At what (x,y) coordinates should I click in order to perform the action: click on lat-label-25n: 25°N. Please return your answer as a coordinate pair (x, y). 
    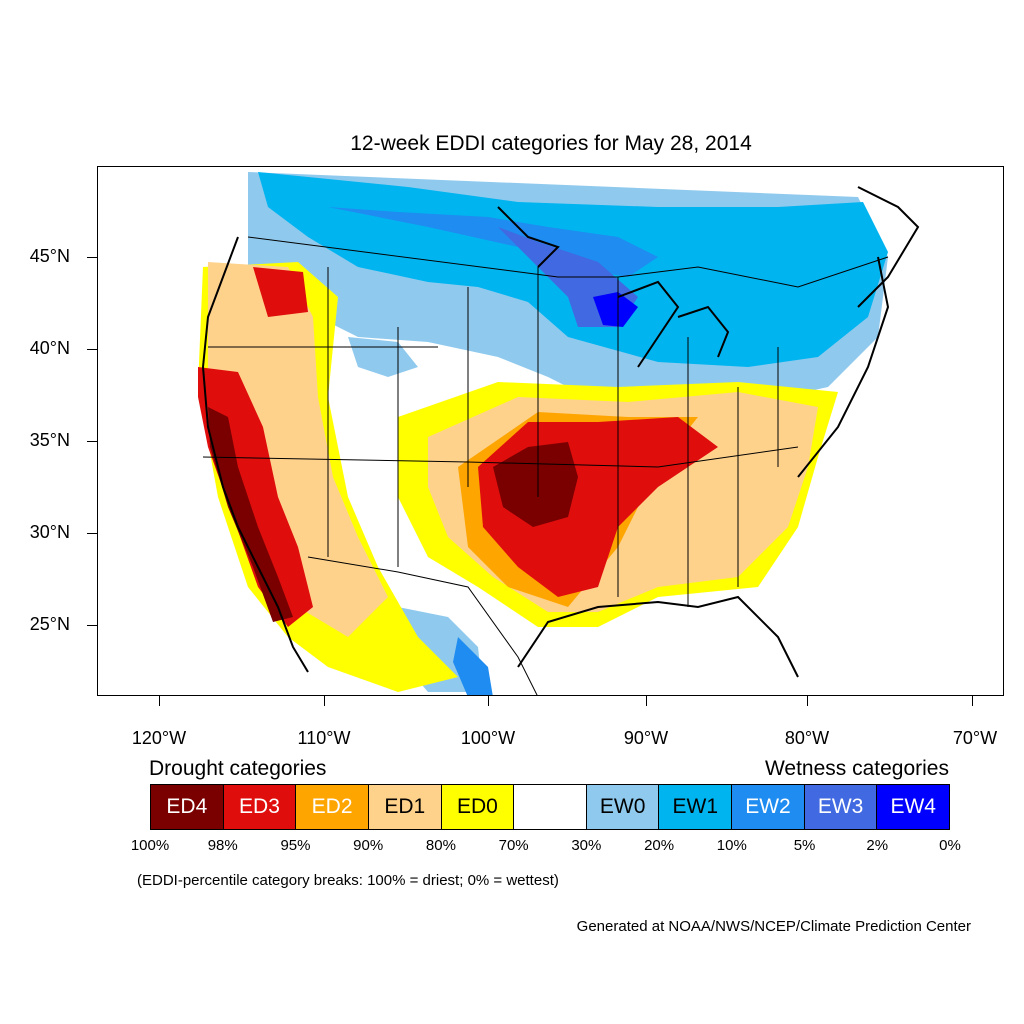
    Looking at the image, I should click on (49, 624).